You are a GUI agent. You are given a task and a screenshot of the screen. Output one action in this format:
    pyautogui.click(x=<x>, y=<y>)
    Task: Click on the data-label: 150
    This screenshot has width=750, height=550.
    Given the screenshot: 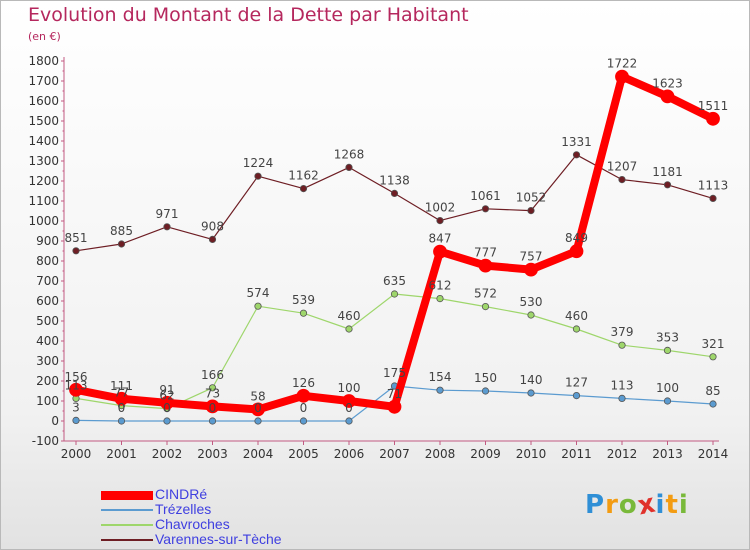 What is the action you would take?
    pyautogui.click(x=485, y=378)
    